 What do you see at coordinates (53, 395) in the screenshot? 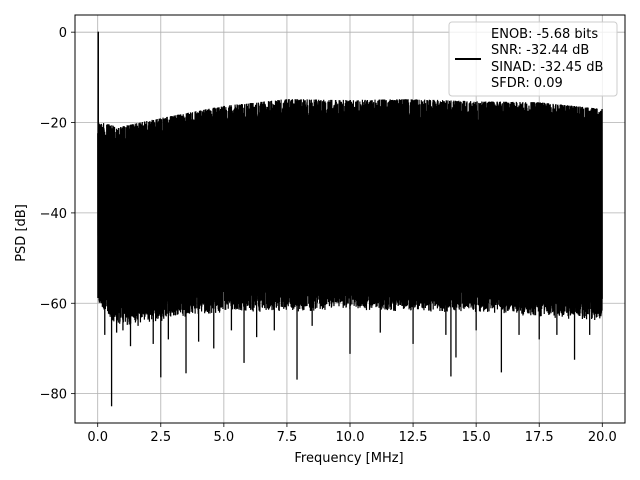
I see `y-tick-label: −80` at bounding box center [53, 395].